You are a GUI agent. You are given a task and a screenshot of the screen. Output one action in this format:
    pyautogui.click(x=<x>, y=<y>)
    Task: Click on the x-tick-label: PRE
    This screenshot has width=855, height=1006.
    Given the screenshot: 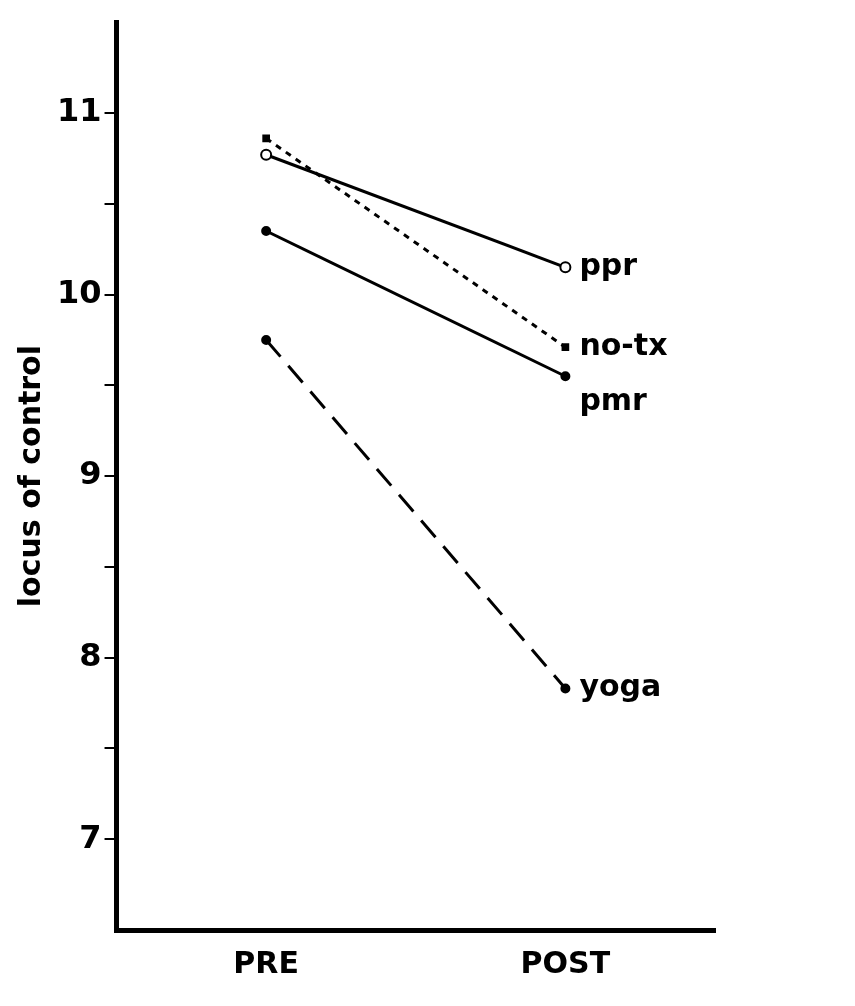 What is the action you would take?
    pyautogui.click(x=266, y=962)
    